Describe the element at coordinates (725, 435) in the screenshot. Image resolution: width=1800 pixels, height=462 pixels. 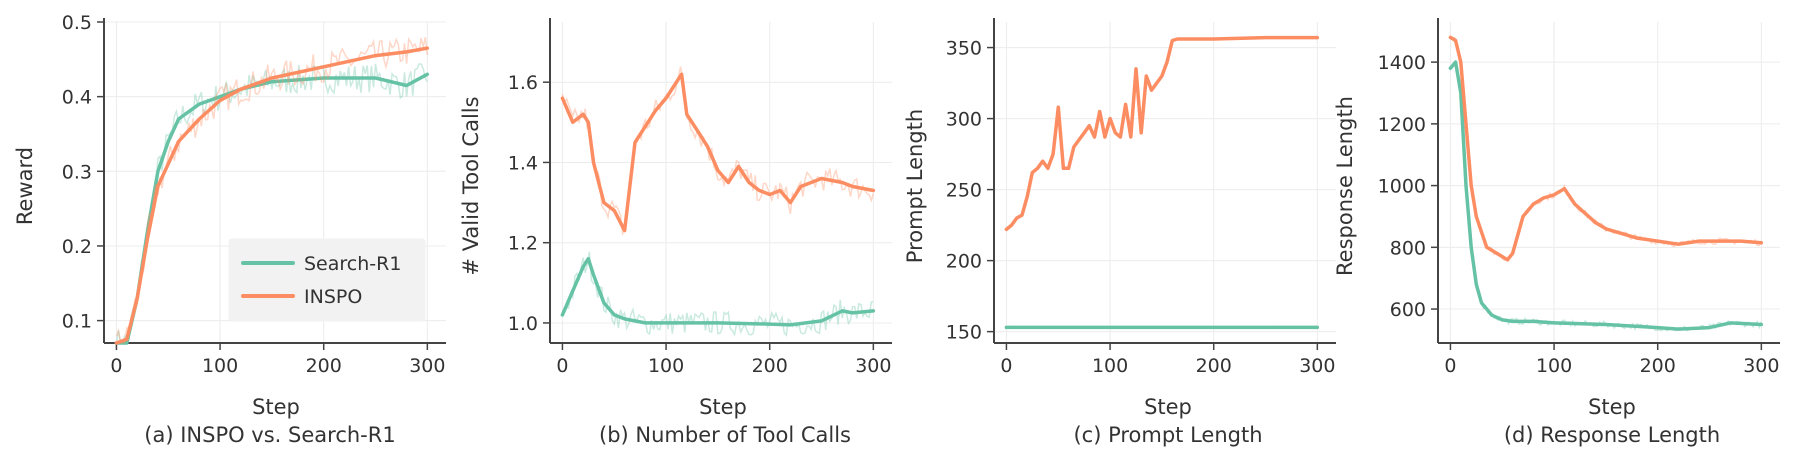
I see `caption-tool-calls: (b) Number of Tool Calls` at that location.